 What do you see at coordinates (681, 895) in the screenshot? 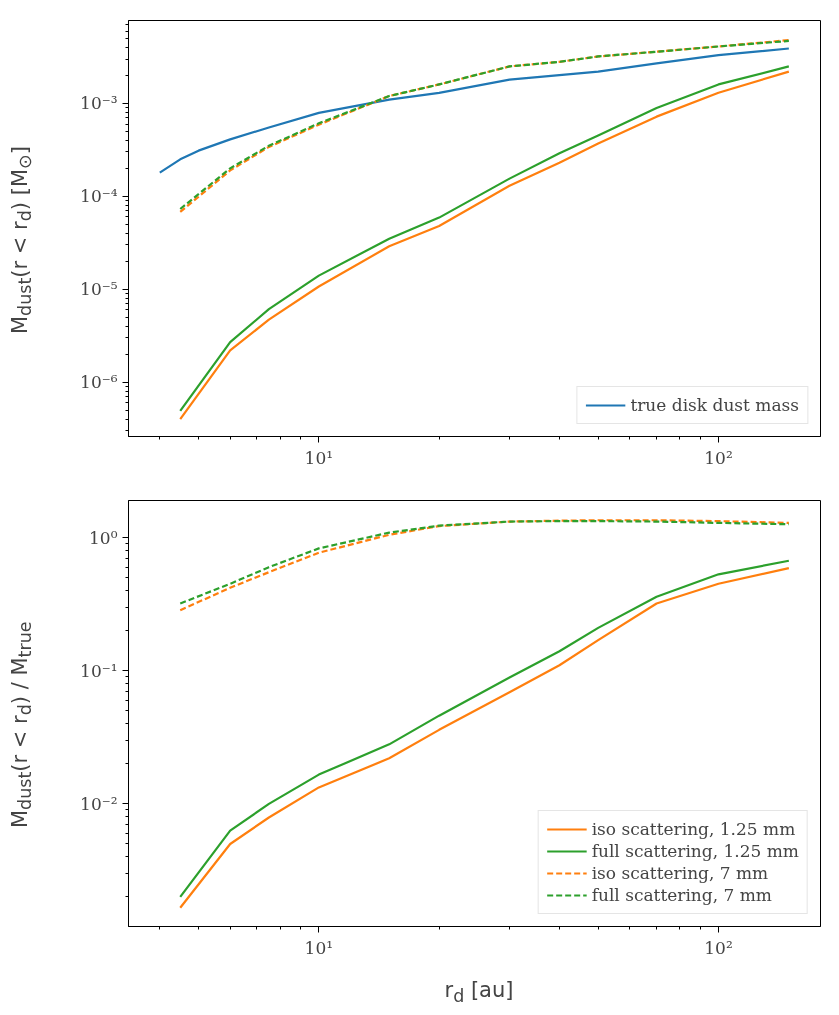
I see `legend-label: full scattering, 7 mm` at bounding box center [681, 895].